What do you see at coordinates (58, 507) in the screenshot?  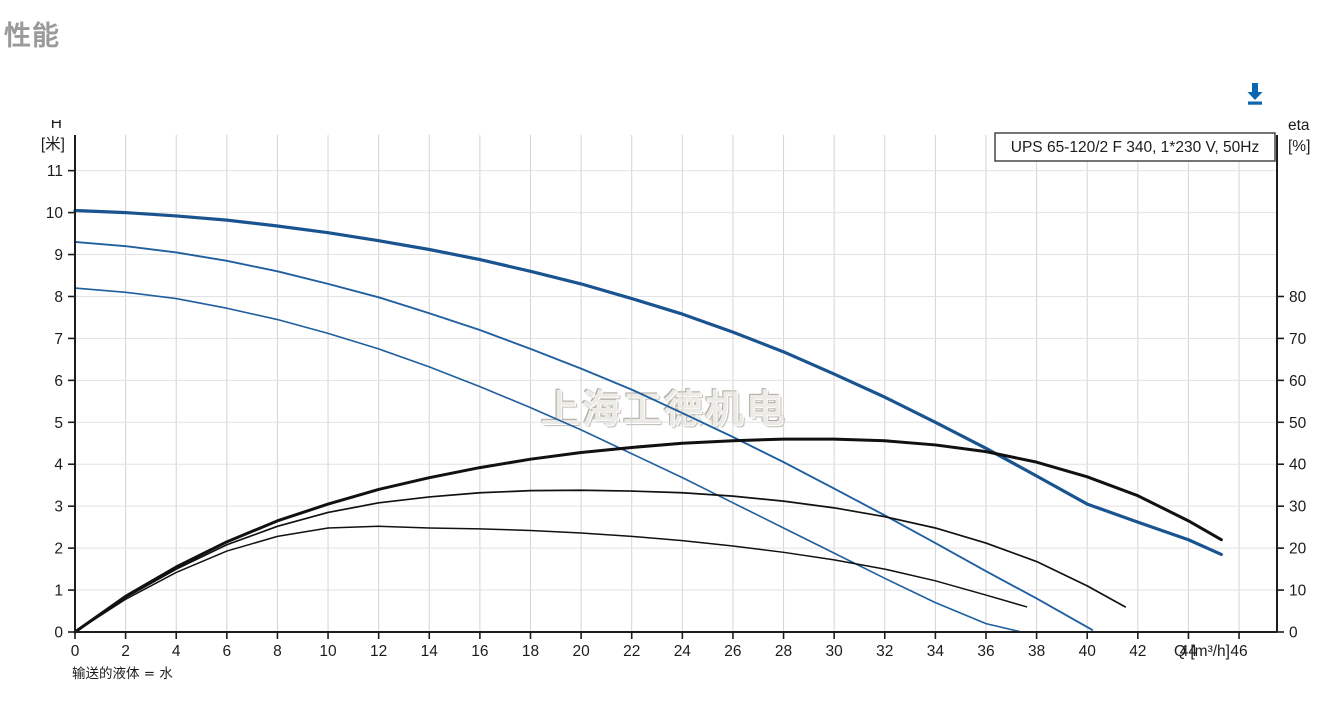 I see `tick-label-left: 3` at bounding box center [58, 507].